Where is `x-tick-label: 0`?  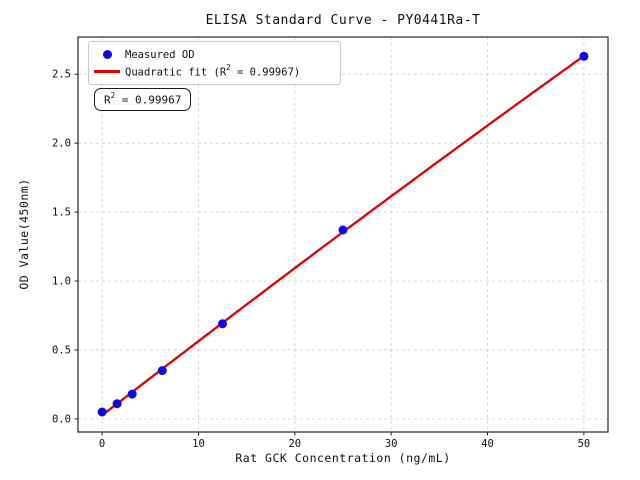 x-tick-label: 0 is located at coordinates (102, 444).